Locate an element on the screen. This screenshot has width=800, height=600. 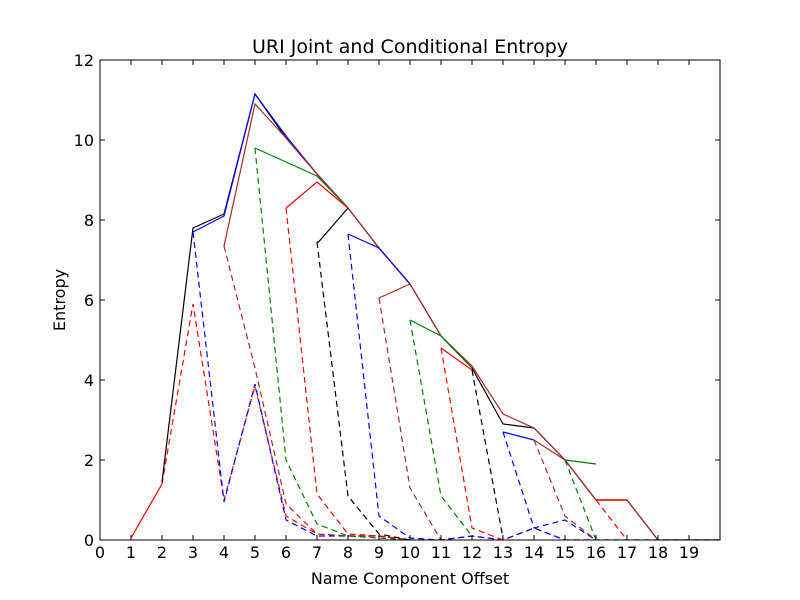
y-tick-label: 12 is located at coordinates (84, 60).